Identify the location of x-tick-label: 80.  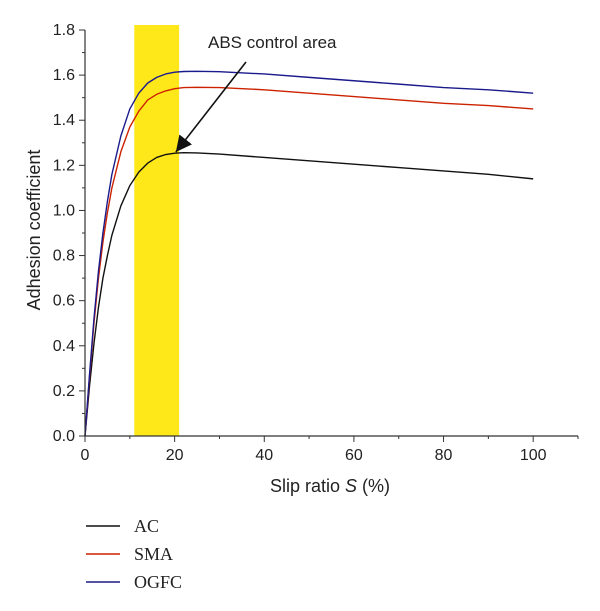
(444, 455).